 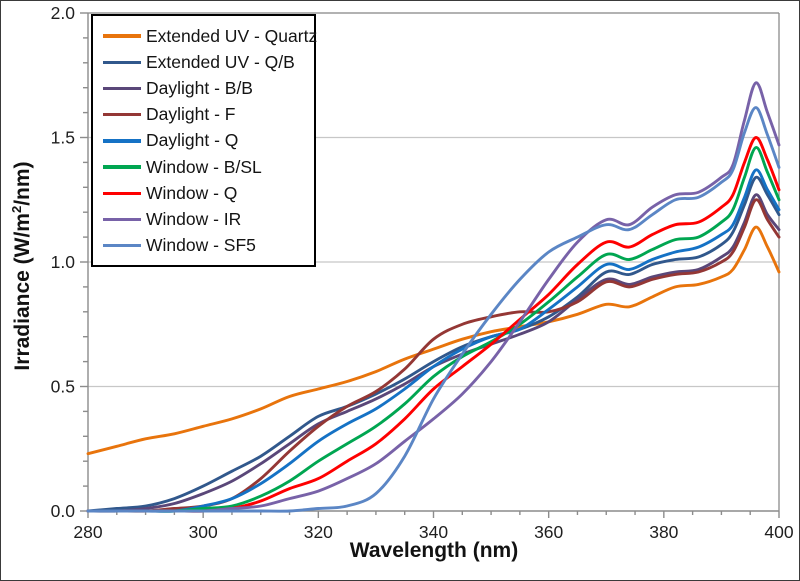 What do you see at coordinates (204, 166) in the screenshot?
I see `legend-label: Window - B/SL` at bounding box center [204, 166].